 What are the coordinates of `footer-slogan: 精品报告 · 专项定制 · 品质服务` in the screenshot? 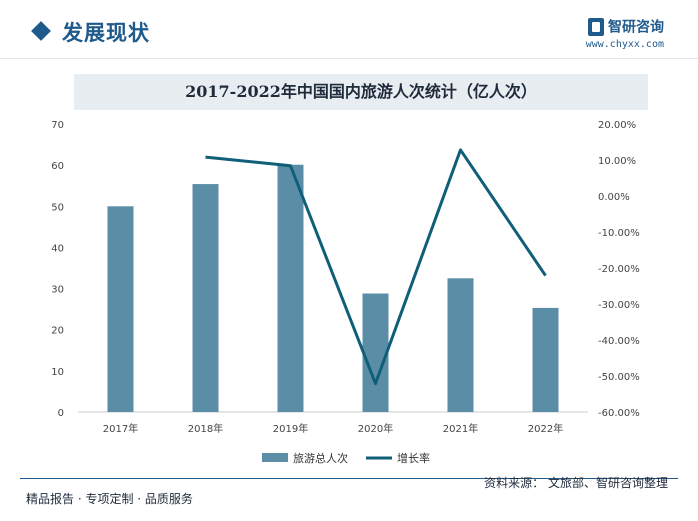 It's located at (109, 499).